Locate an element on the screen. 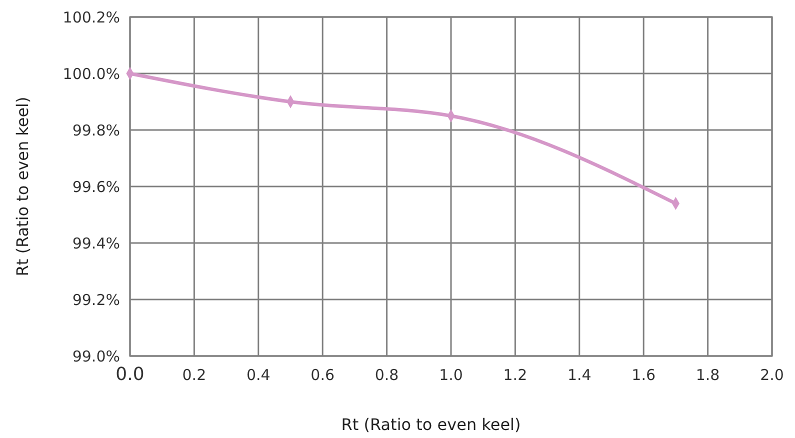  x-tick-label: 1.0 is located at coordinates (451, 375).